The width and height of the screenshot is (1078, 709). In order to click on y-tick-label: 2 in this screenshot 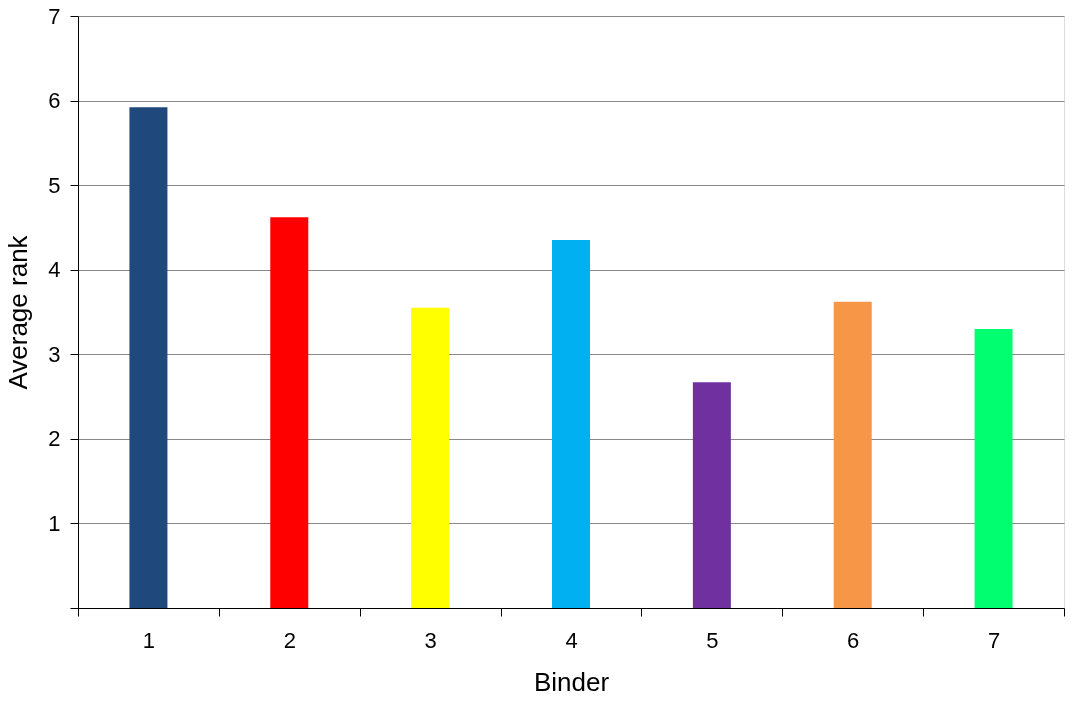, I will do `click(54, 439)`.